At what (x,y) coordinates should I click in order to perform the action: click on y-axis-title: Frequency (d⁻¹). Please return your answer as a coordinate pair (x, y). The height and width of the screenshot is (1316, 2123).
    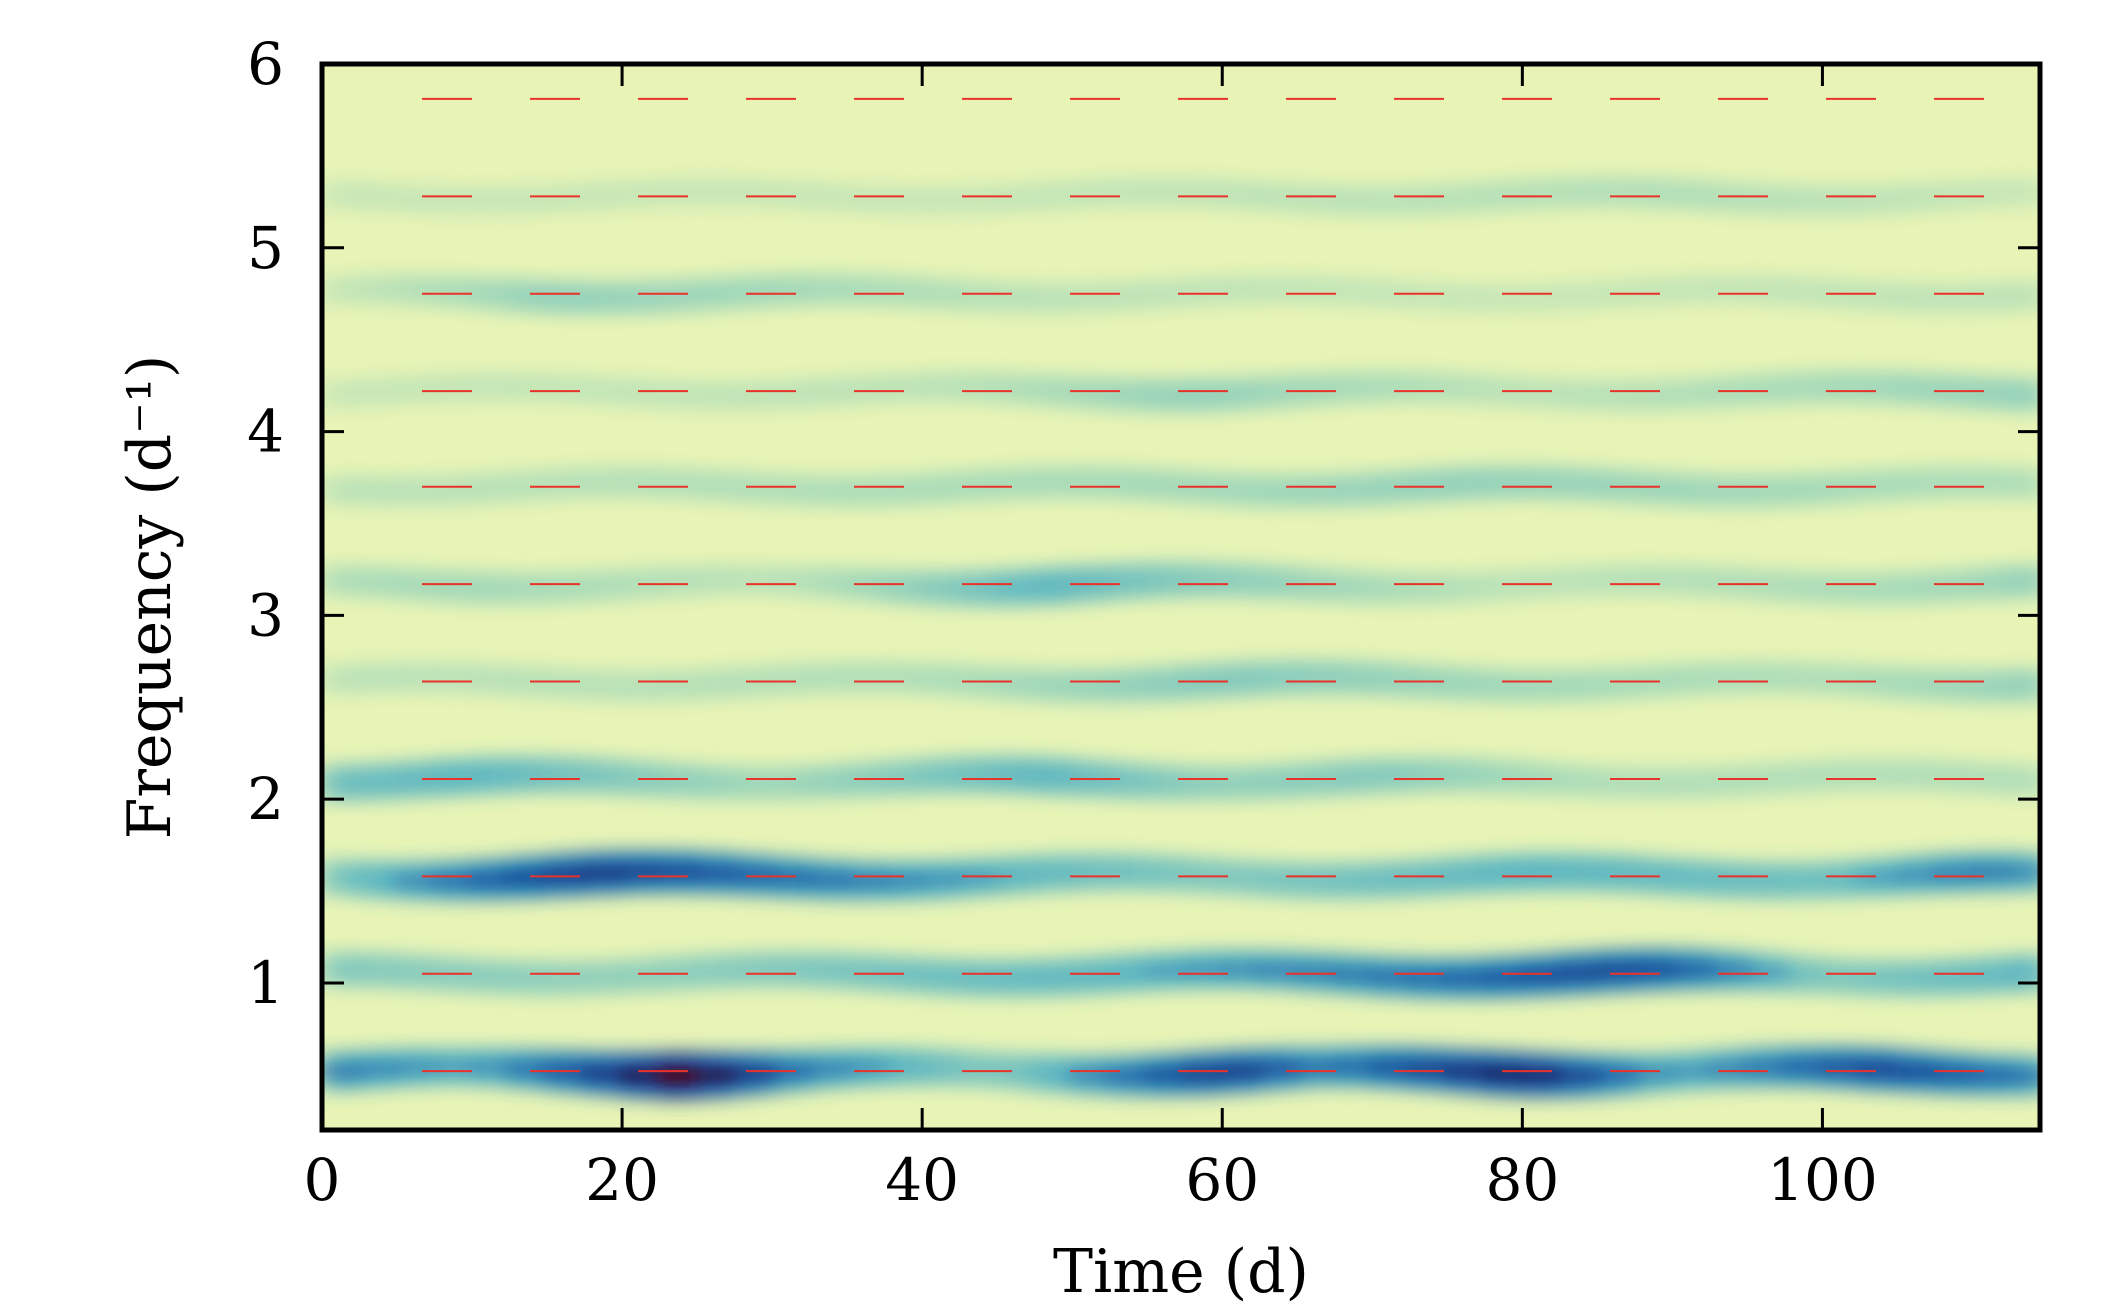
    Looking at the image, I should click on (150, 597).